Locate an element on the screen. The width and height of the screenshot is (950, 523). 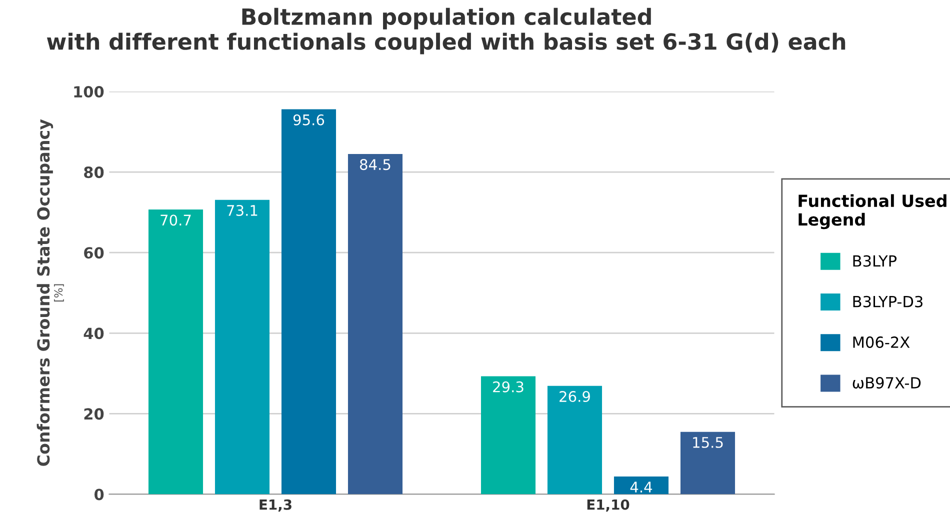
legend-label: B3LYP-D3 is located at coordinates (887, 302).